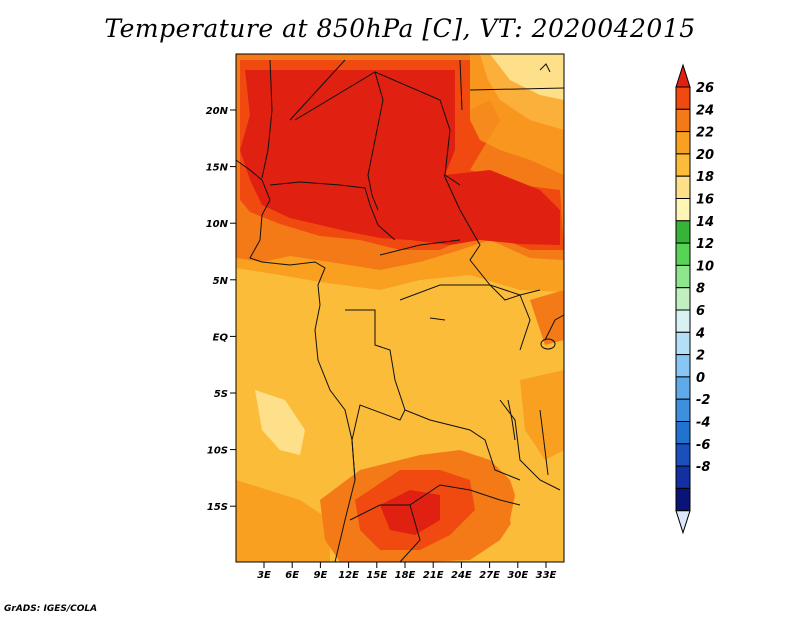 The image size is (800, 618). I want to click on colorbar-label: 24, so click(705, 110).